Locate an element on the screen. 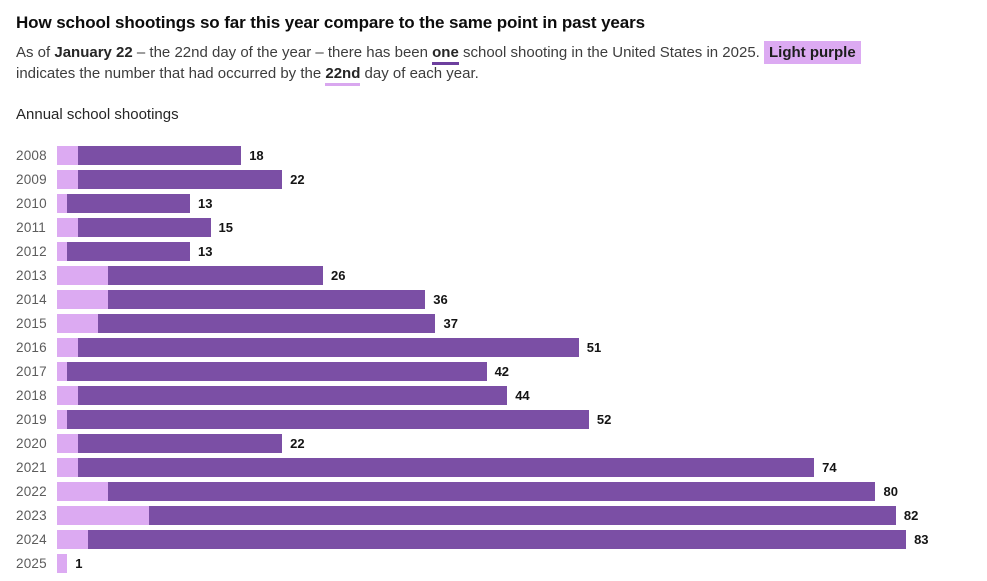 This screenshot has height=581, width=987. year-label: 2020 is located at coordinates (31, 443).